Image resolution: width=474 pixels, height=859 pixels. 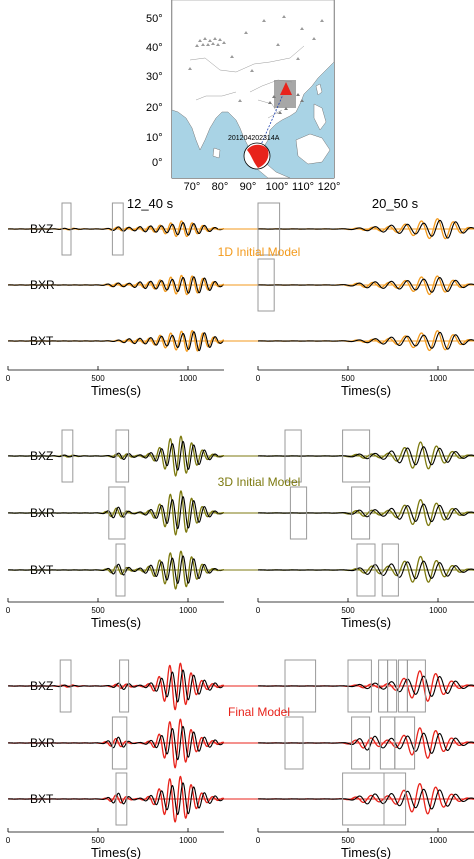 I want to click on band-title-left: 12_40 s, so click(x=150, y=203).